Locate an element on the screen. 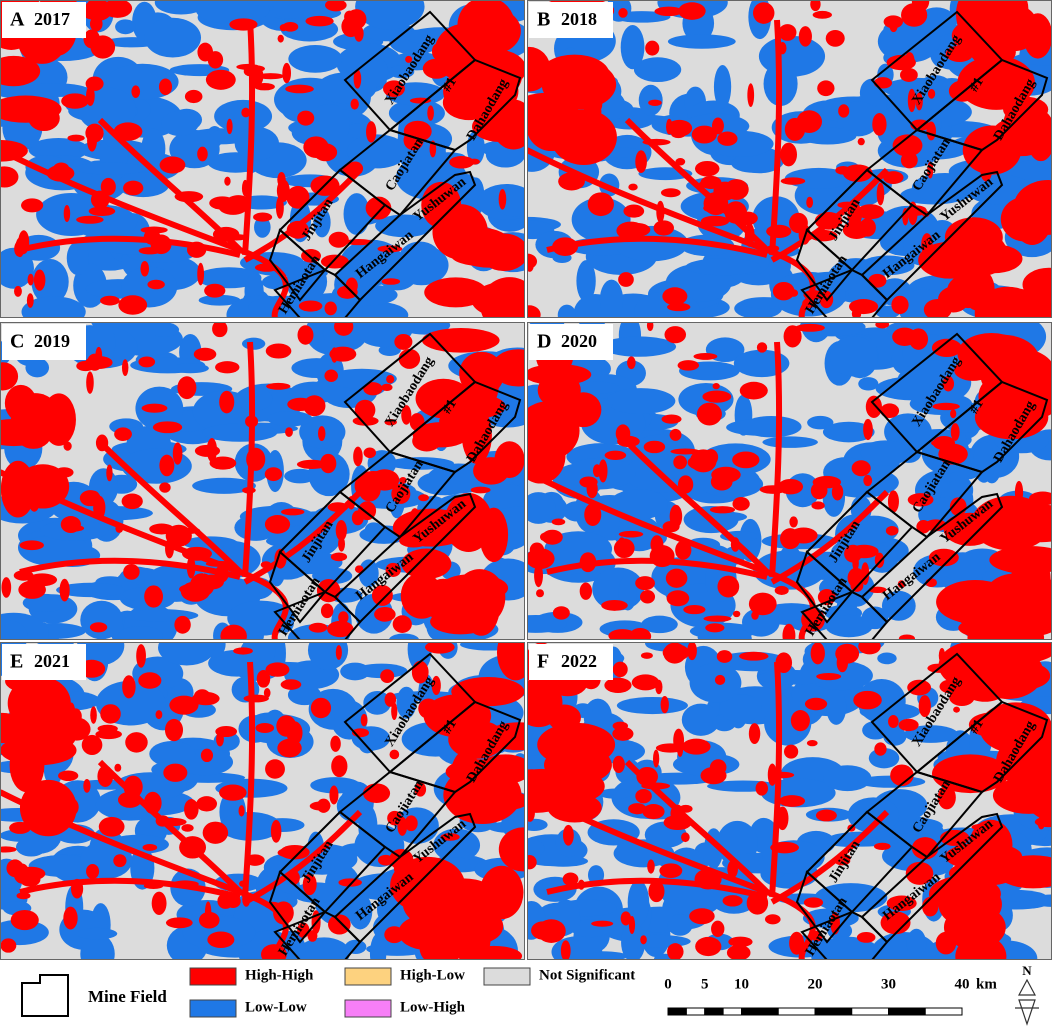 The image size is (1052, 1027). mine-field-boundary is located at coordinates (932, 236).